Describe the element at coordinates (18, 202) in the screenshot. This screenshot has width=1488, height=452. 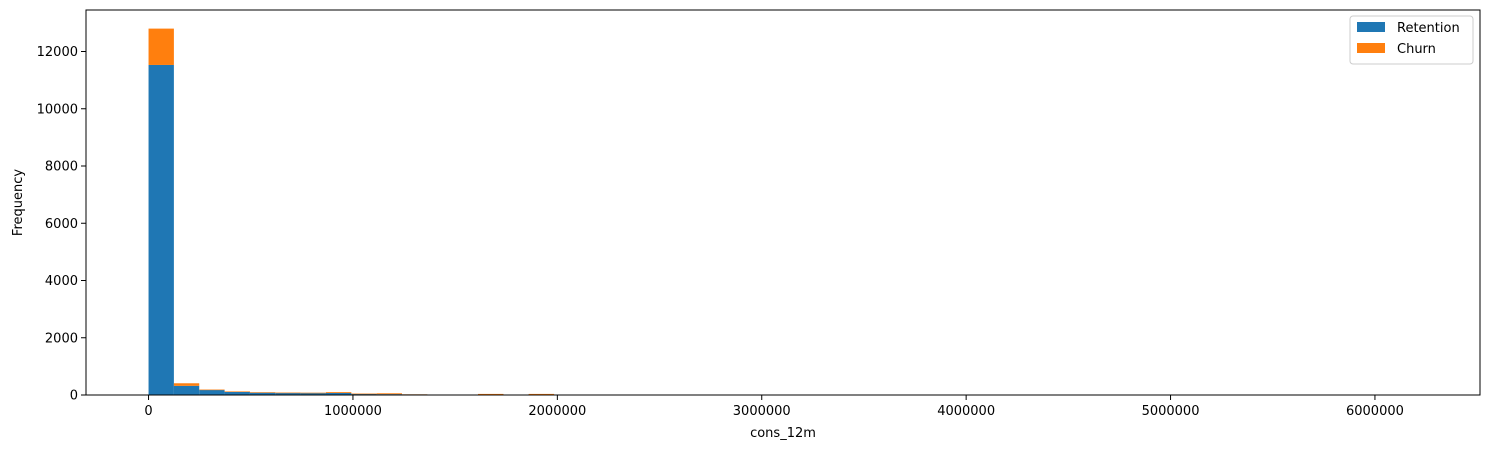
I see `y-axis-label: Frequency` at that location.